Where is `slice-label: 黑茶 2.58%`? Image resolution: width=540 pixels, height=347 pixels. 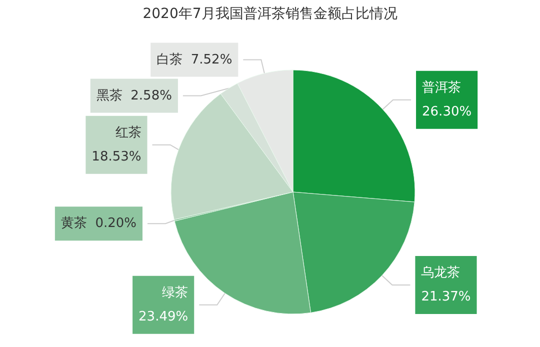
slice-label: 黑茶 2.58% is located at coordinates (134, 96).